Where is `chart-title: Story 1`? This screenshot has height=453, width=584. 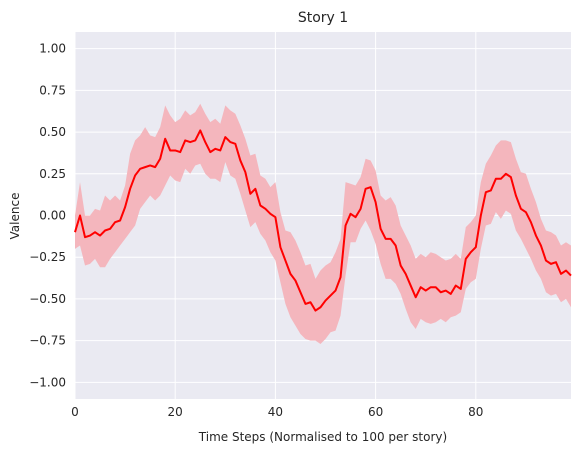
chart-title: Story 1 is located at coordinates (323, 18).